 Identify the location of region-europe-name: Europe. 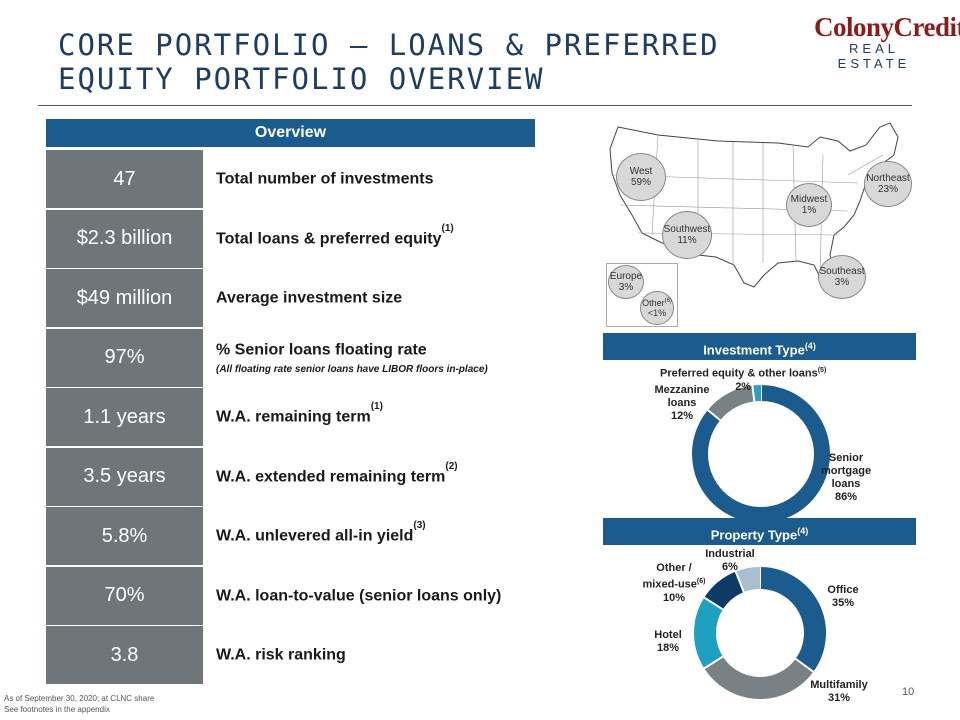
(626, 276).